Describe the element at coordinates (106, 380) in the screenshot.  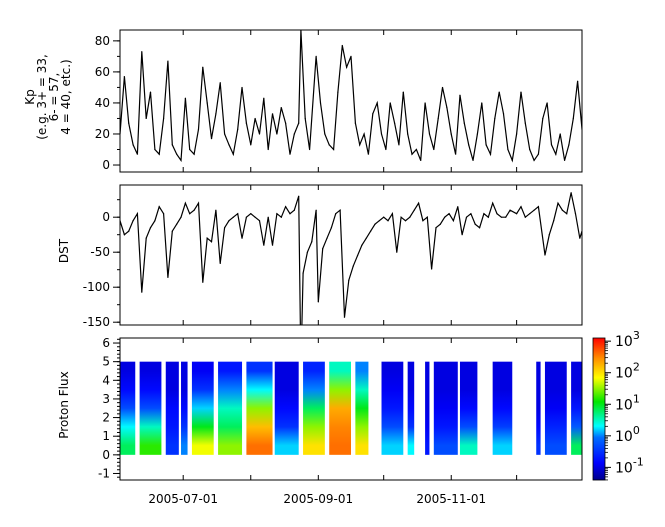
I see `y-tick-label: 4` at that location.